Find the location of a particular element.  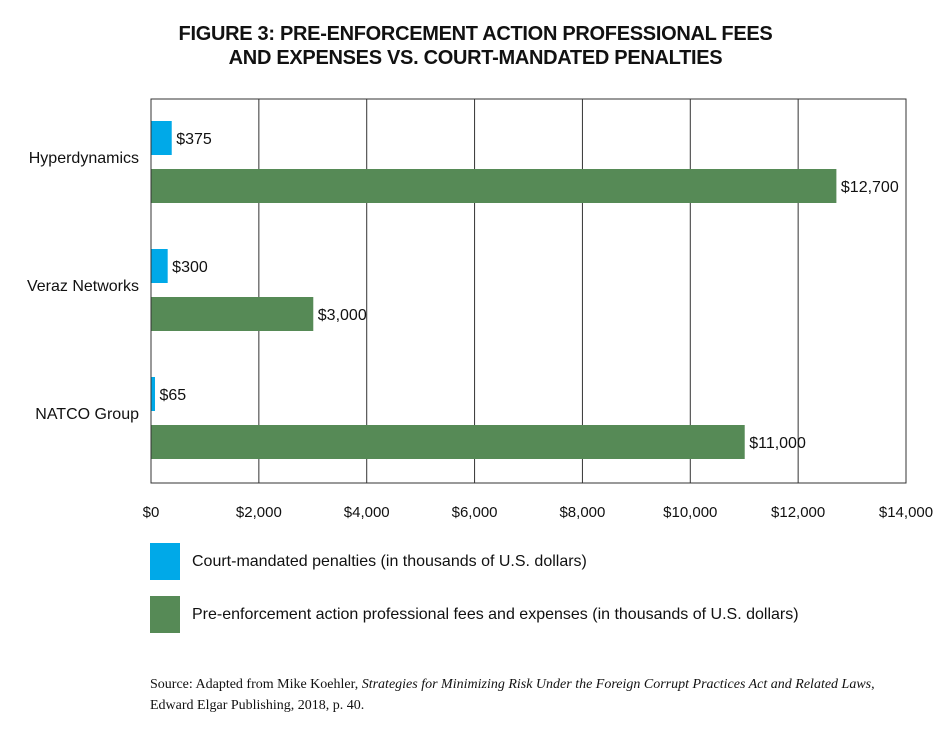

x-tick-label: $12,000 is located at coordinates (798, 512).